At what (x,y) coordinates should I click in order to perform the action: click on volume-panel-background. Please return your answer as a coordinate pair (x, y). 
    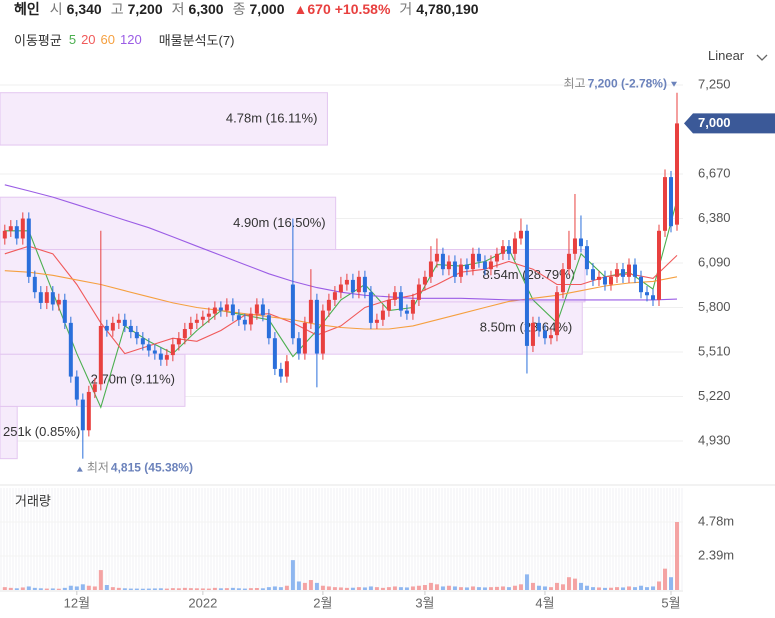
    Looking at the image, I should click on (341, 539).